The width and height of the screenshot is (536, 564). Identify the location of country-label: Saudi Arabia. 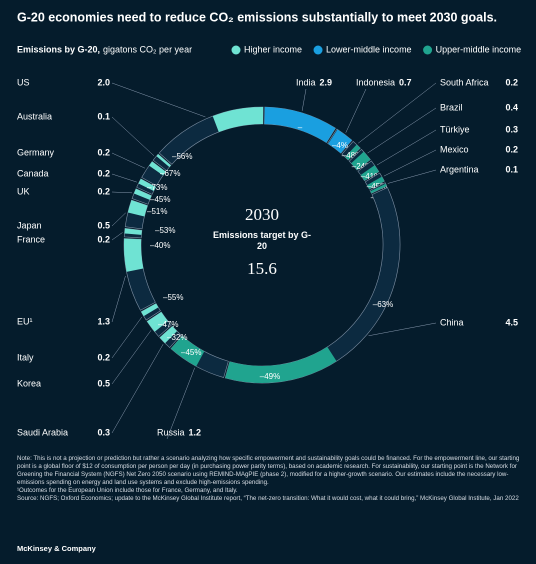
(42, 432).